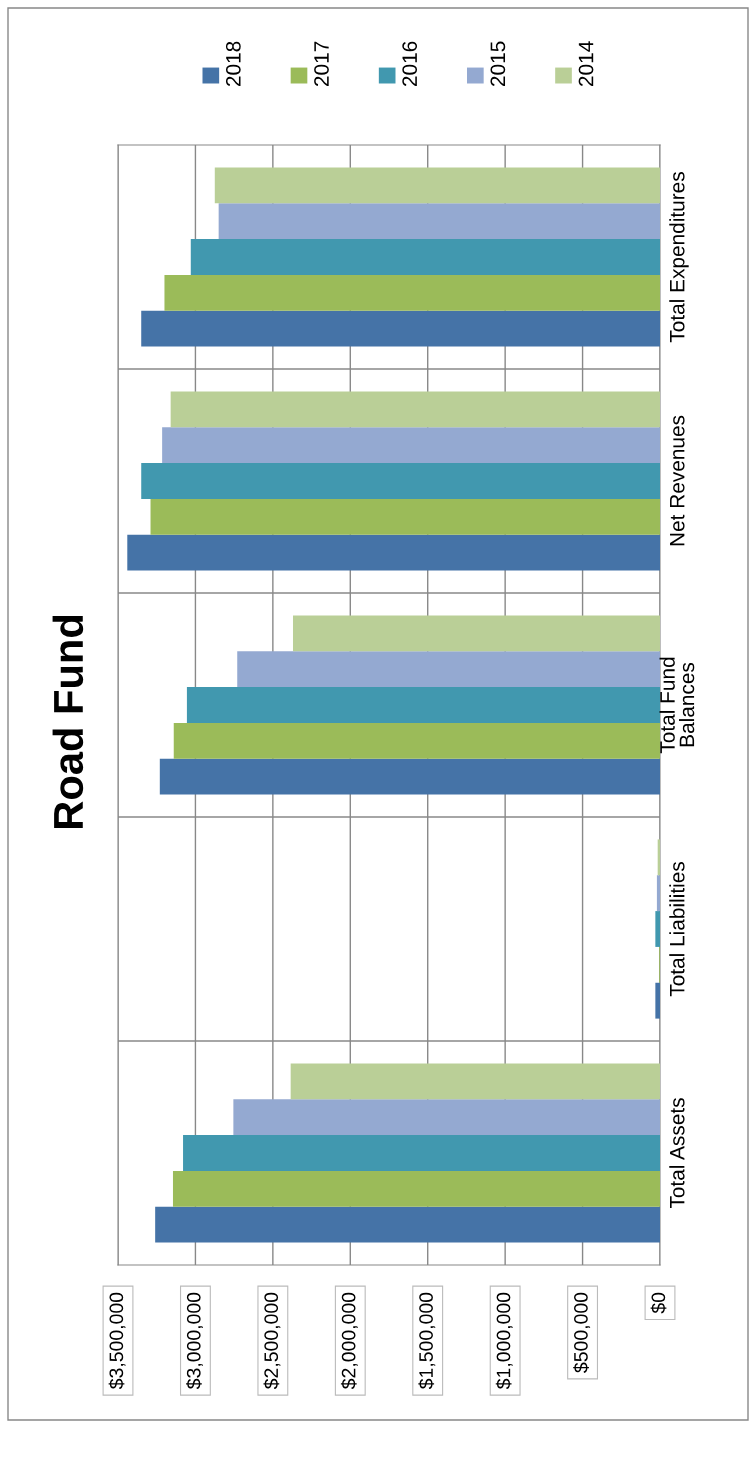 The width and height of the screenshot is (755, 1459). I want to click on x-tick-label: $500,000, so click(582, 1332).